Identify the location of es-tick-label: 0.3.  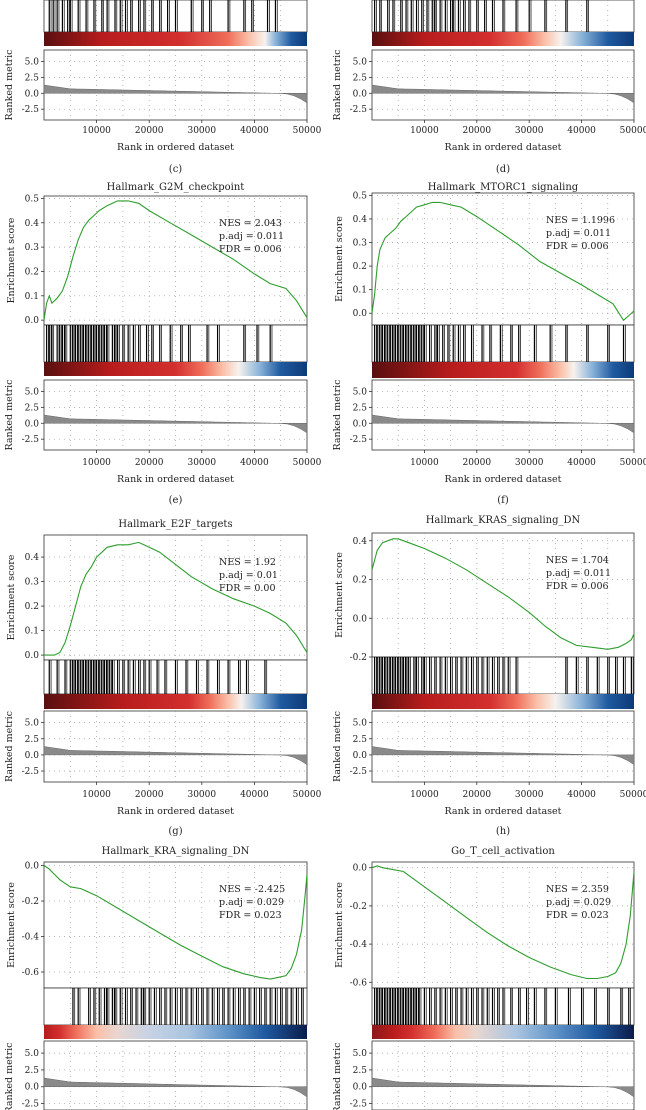
(32, 583).